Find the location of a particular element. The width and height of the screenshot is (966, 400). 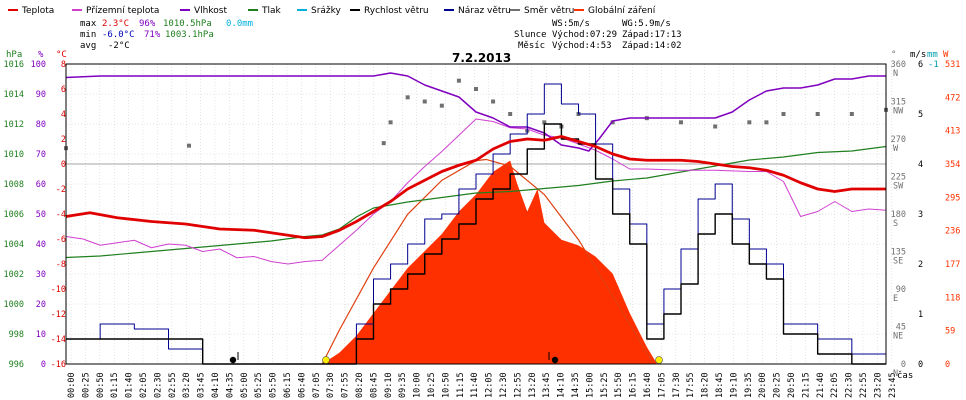

legend-naraz-vetru: Náraz větru is located at coordinates (477, 11).